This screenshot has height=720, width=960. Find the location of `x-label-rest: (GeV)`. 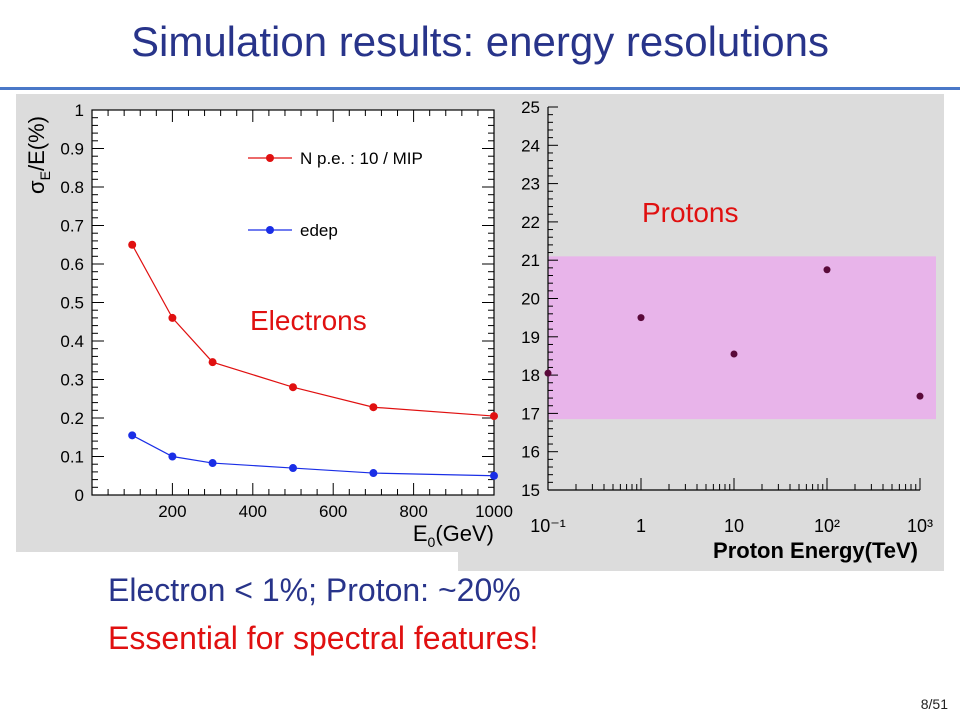

x-label-rest: (GeV) is located at coordinates (464, 533).